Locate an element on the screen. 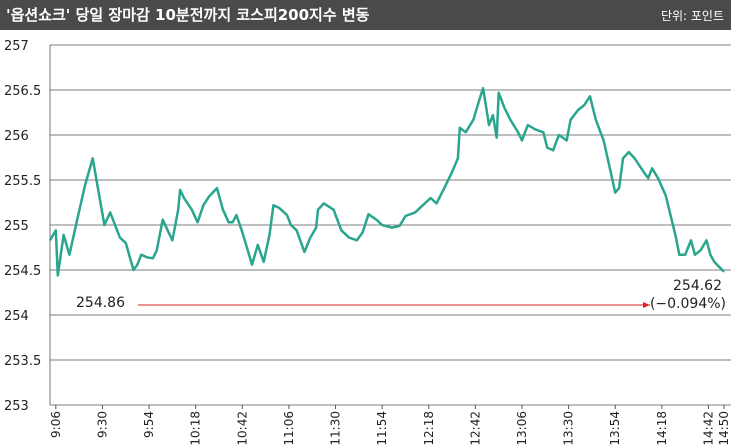  x-tick-label: 13:30 is located at coordinates (569, 428).